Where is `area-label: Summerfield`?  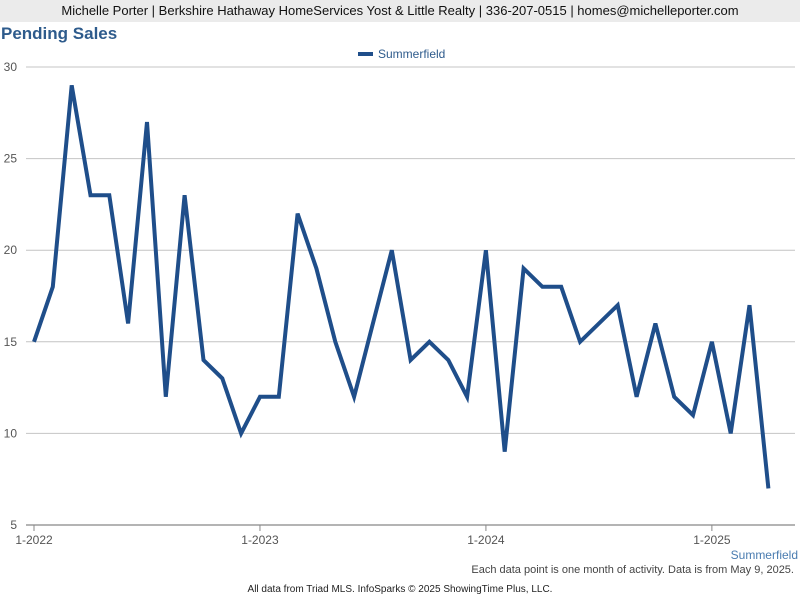 area-label: Summerfield is located at coordinates (764, 555).